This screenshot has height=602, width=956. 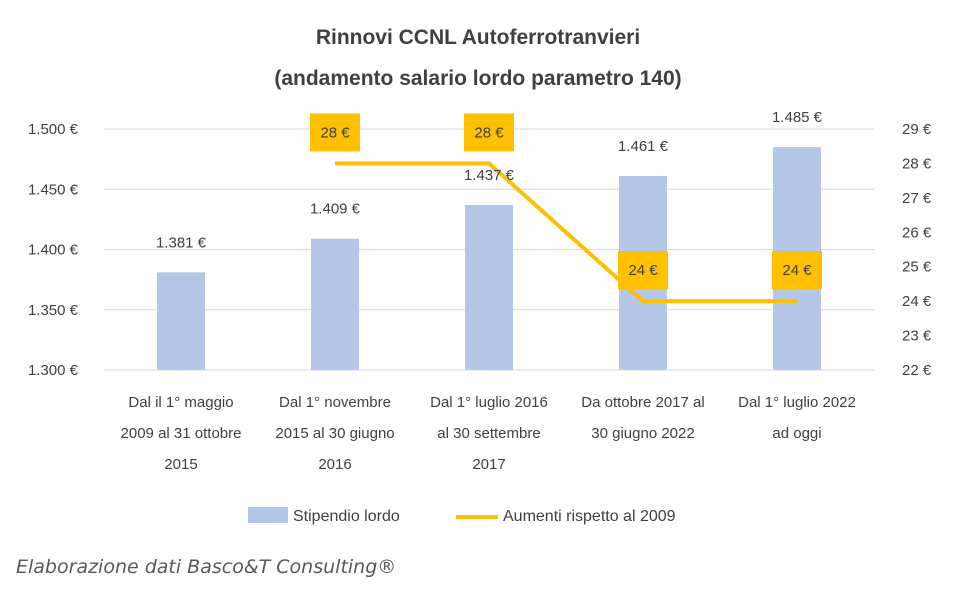 I want to click on left-tick-label: 1.400 €, so click(x=53, y=250).